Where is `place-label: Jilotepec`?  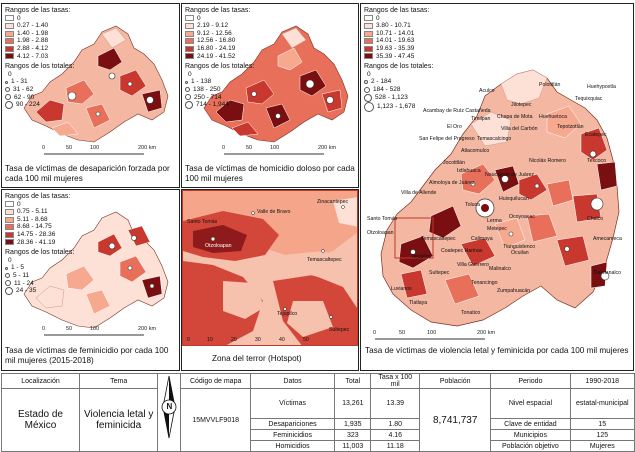
place-label: Jilotepec is located at coordinates (521, 105).